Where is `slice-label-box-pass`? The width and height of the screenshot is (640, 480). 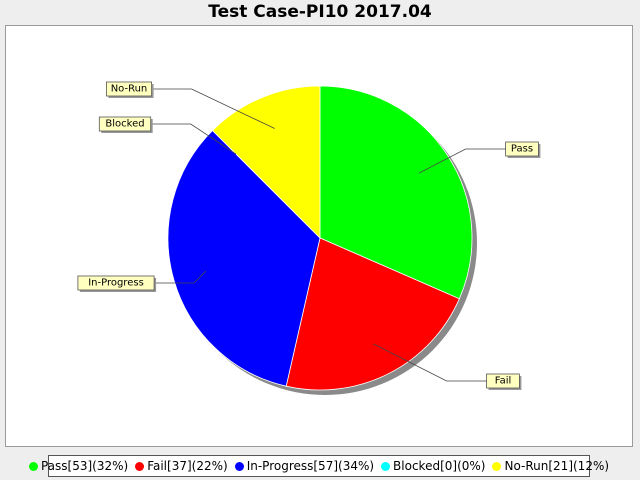 slice-label-box-pass is located at coordinates (522, 149).